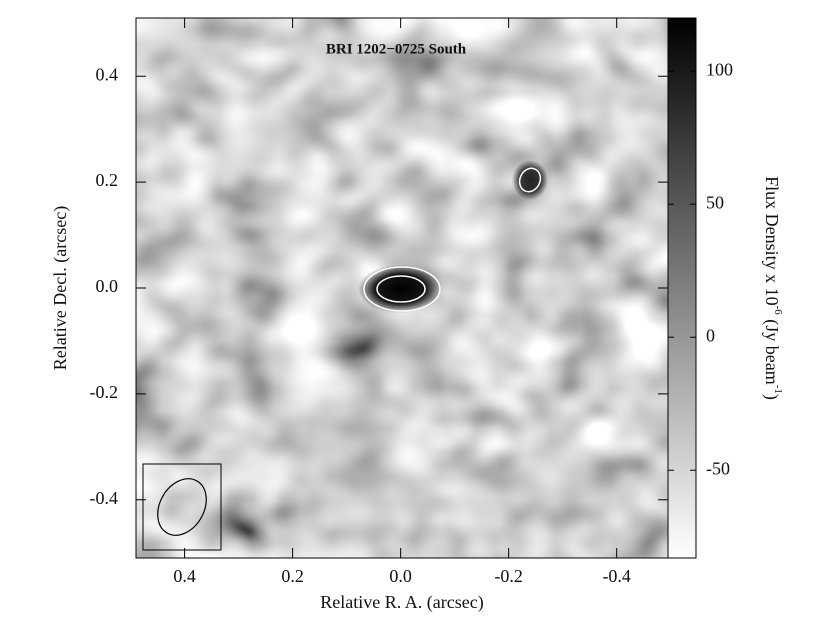 Image resolution: width=830 pixels, height=624 pixels. I want to click on x-axis-label: Relative R. A. (arcsec), so click(401, 602).